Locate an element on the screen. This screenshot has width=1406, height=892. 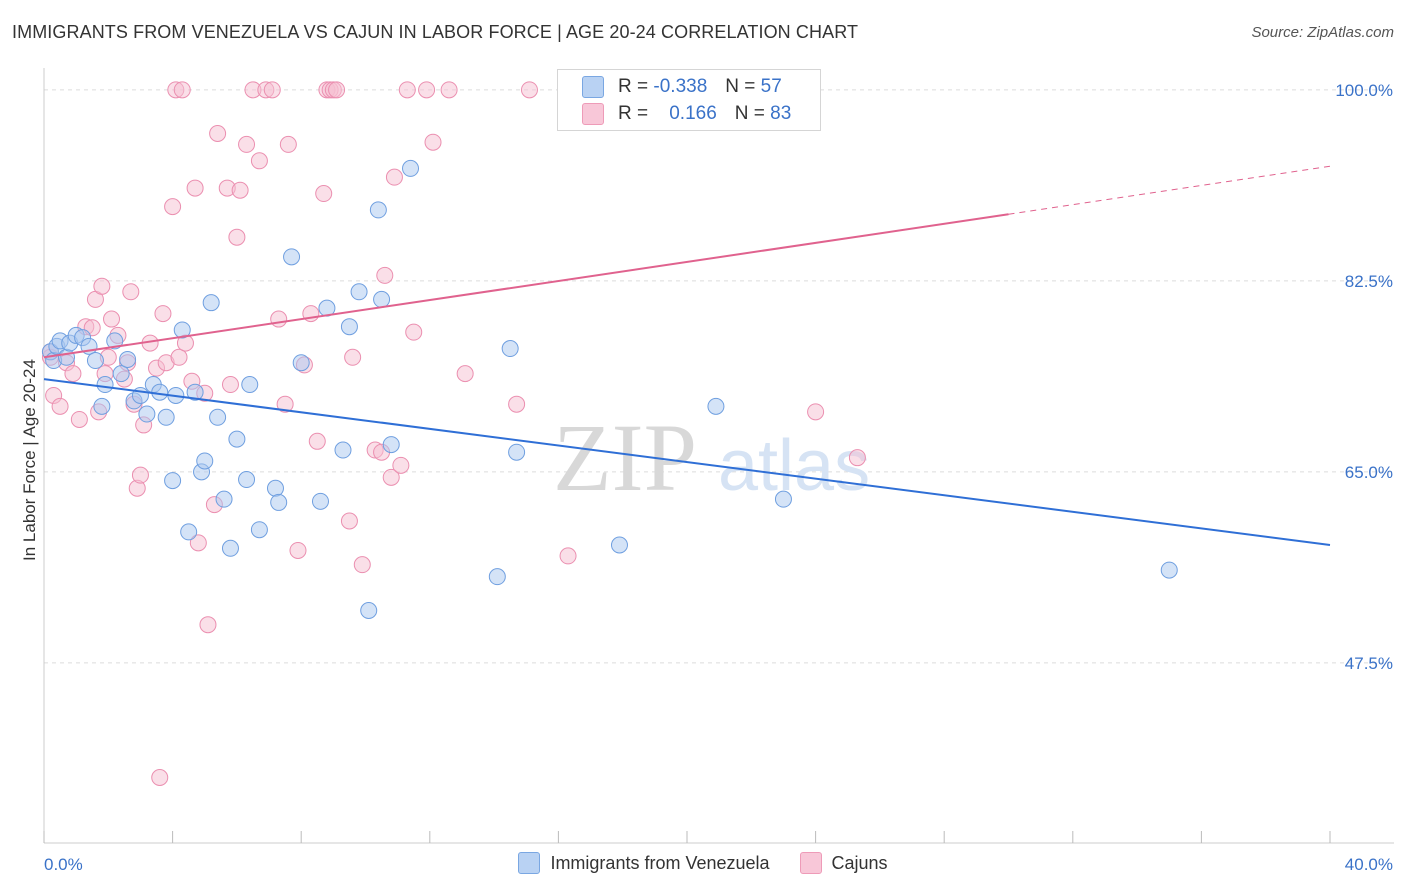
legend-item-cajun: Cajuns is located at coordinates (843, 863).